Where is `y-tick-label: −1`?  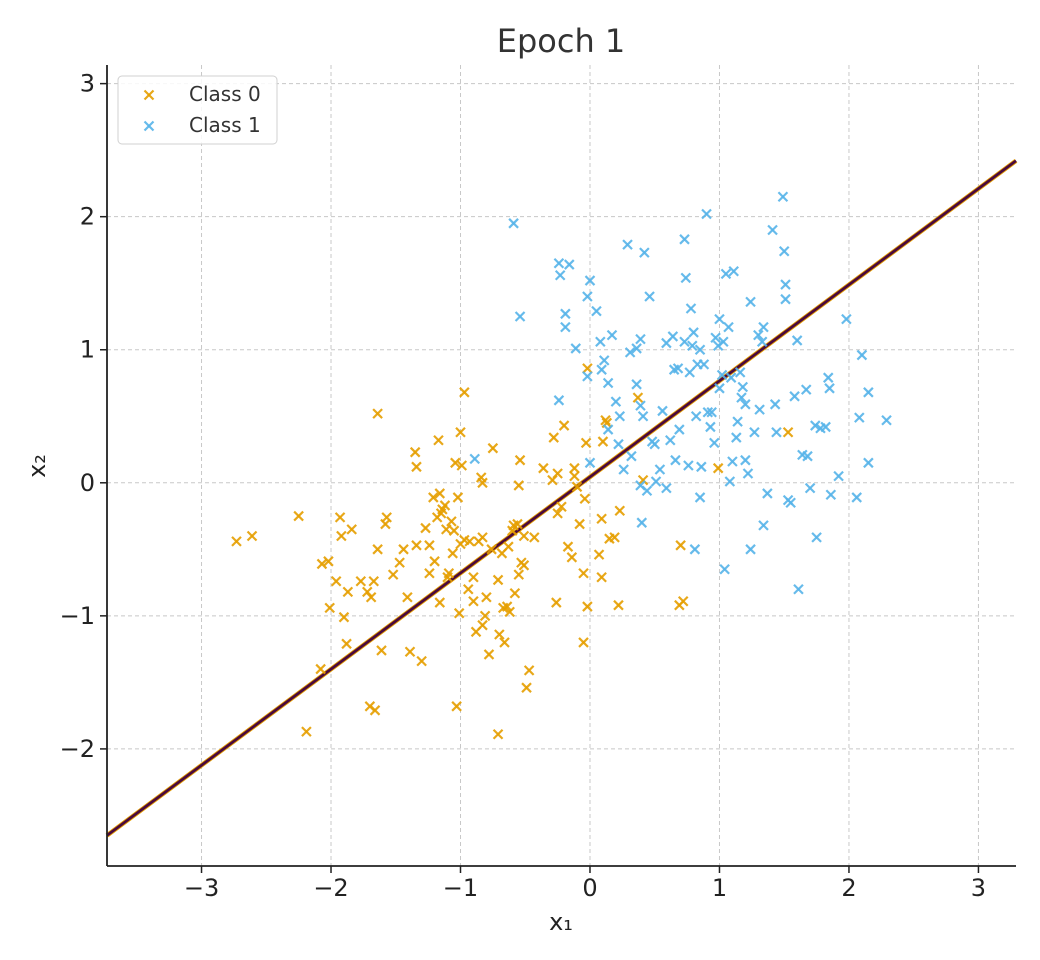 y-tick-label: −1 is located at coordinates (77, 616).